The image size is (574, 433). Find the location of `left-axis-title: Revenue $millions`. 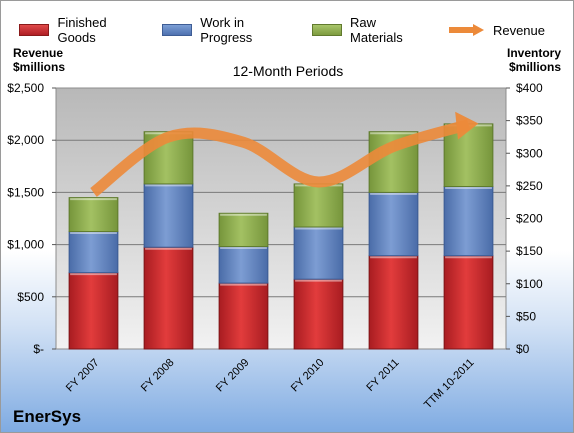

left-axis-title: Revenue $millions is located at coordinates (39, 60).